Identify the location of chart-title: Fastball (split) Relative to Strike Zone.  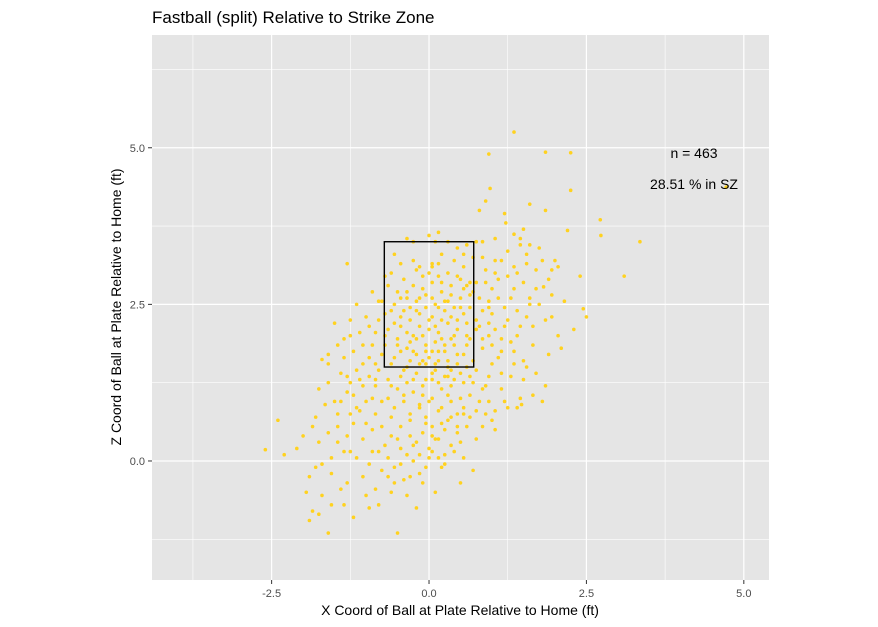
(293, 17).